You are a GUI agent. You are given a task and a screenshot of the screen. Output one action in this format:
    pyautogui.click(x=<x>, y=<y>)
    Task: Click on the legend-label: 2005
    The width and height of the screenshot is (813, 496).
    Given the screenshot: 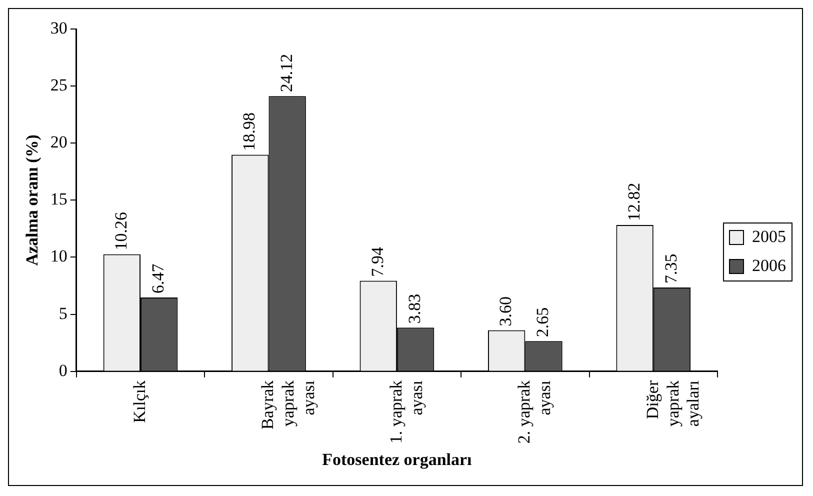 What is the action you would take?
    pyautogui.click(x=769, y=236)
    